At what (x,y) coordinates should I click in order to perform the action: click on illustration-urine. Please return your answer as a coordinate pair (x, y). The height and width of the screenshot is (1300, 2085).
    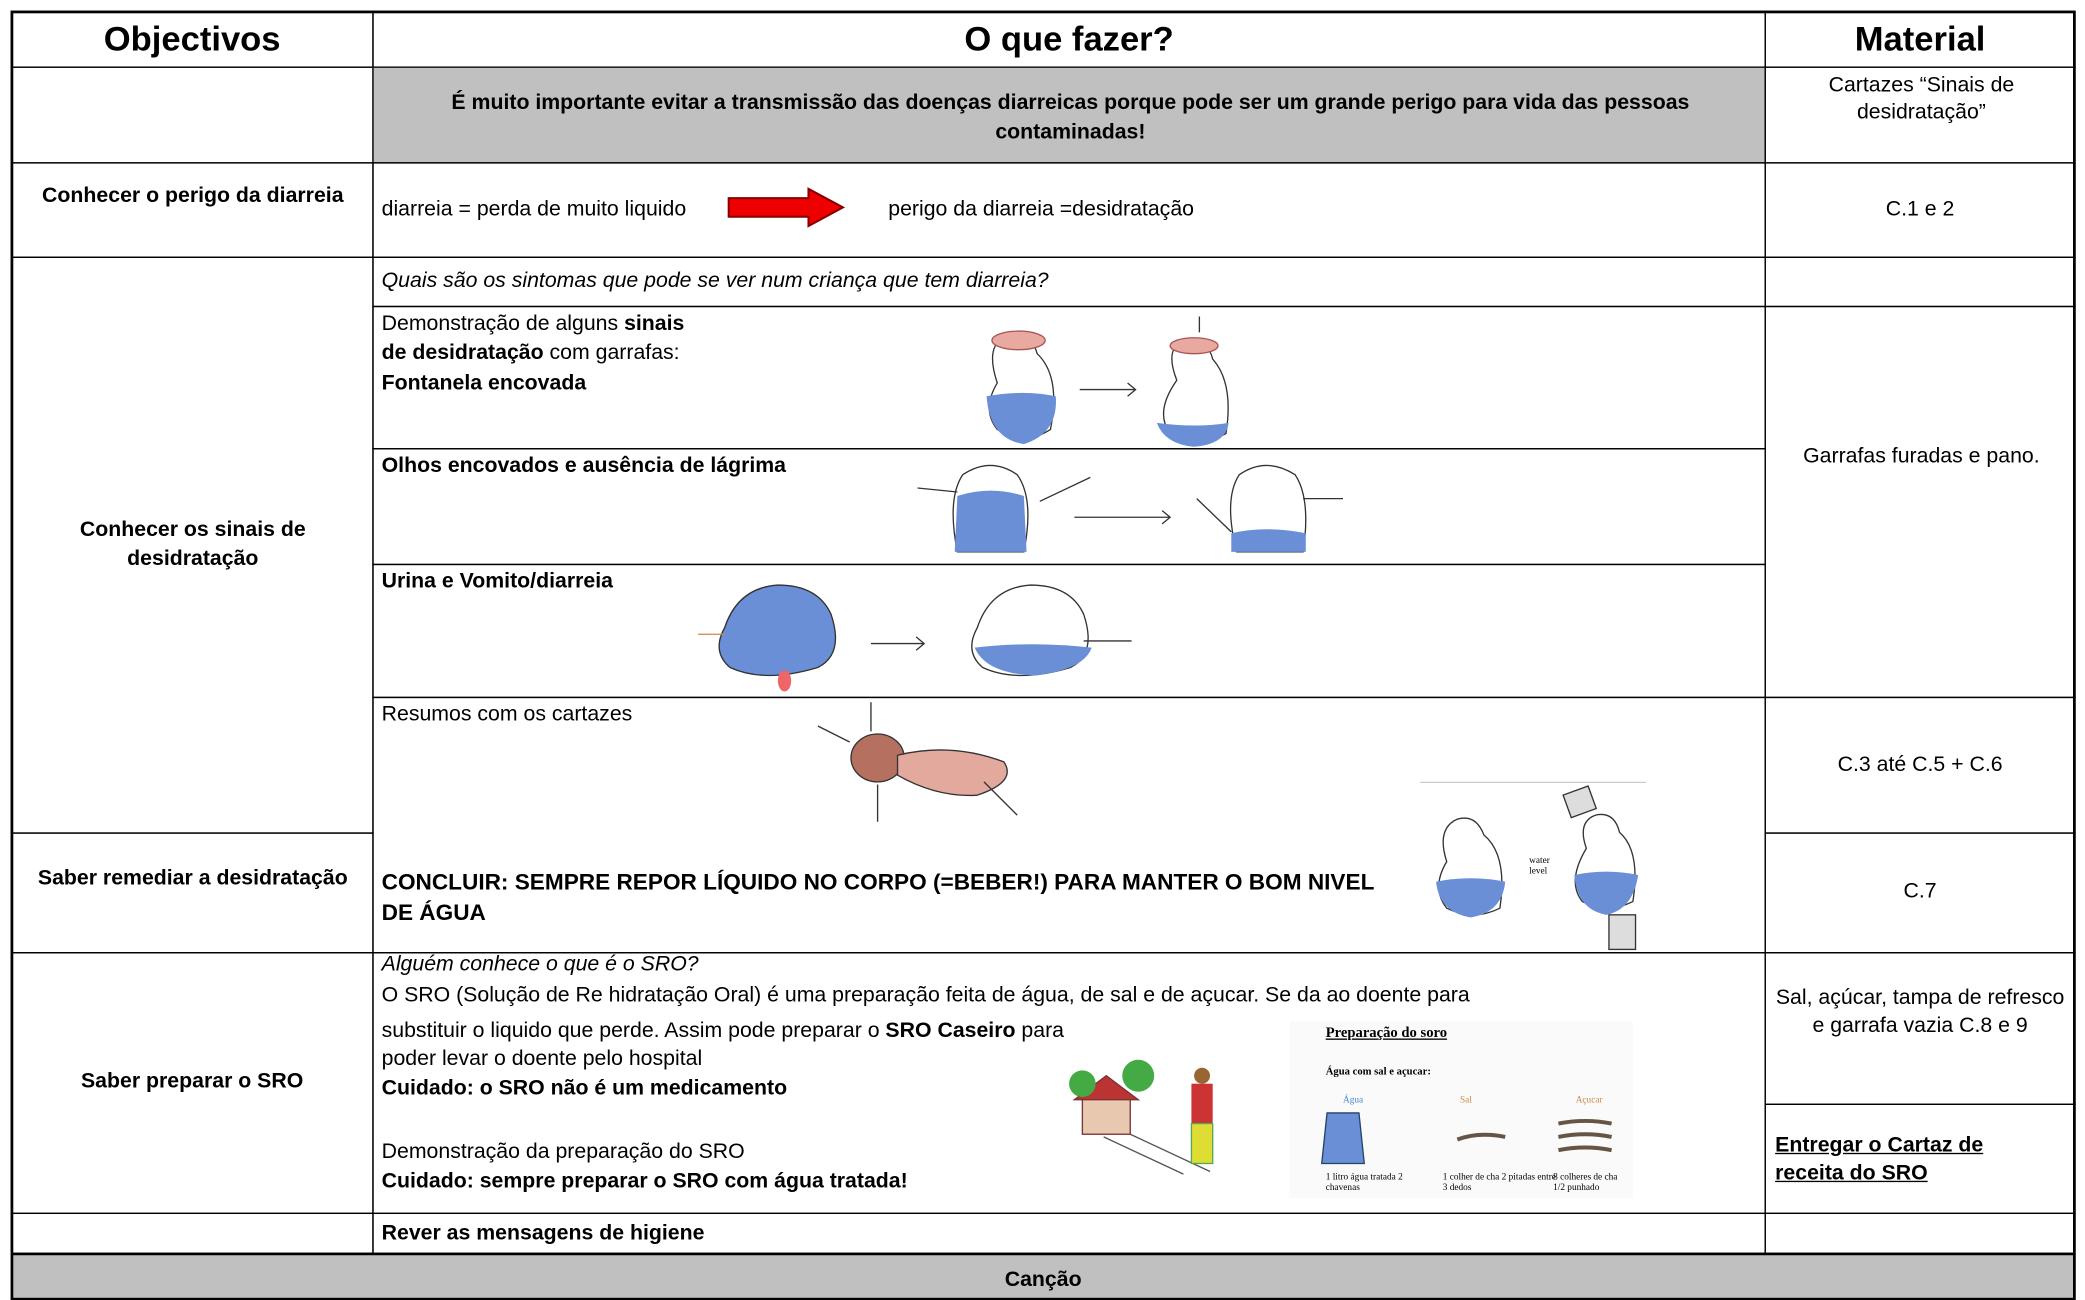
    Looking at the image, I should click on (915, 638).